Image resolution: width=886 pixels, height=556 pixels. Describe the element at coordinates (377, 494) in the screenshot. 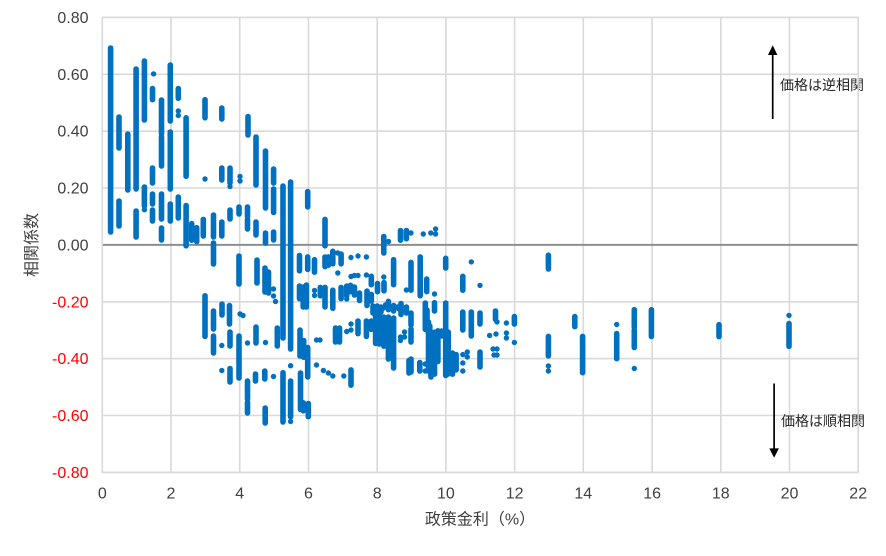

I see `svg-text: 8` at that location.